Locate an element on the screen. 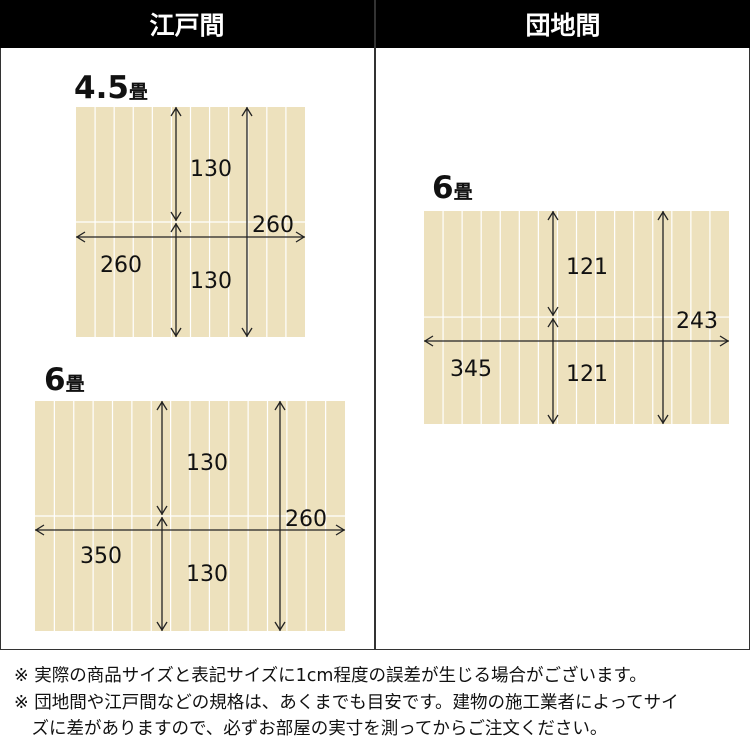  half-depth-label-top: 121 is located at coordinates (587, 267).